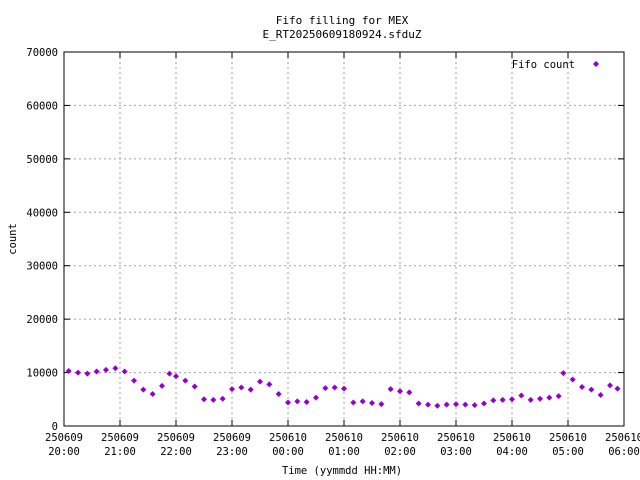  I want to click on x-tick-time: 01:00, so click(344, 452).